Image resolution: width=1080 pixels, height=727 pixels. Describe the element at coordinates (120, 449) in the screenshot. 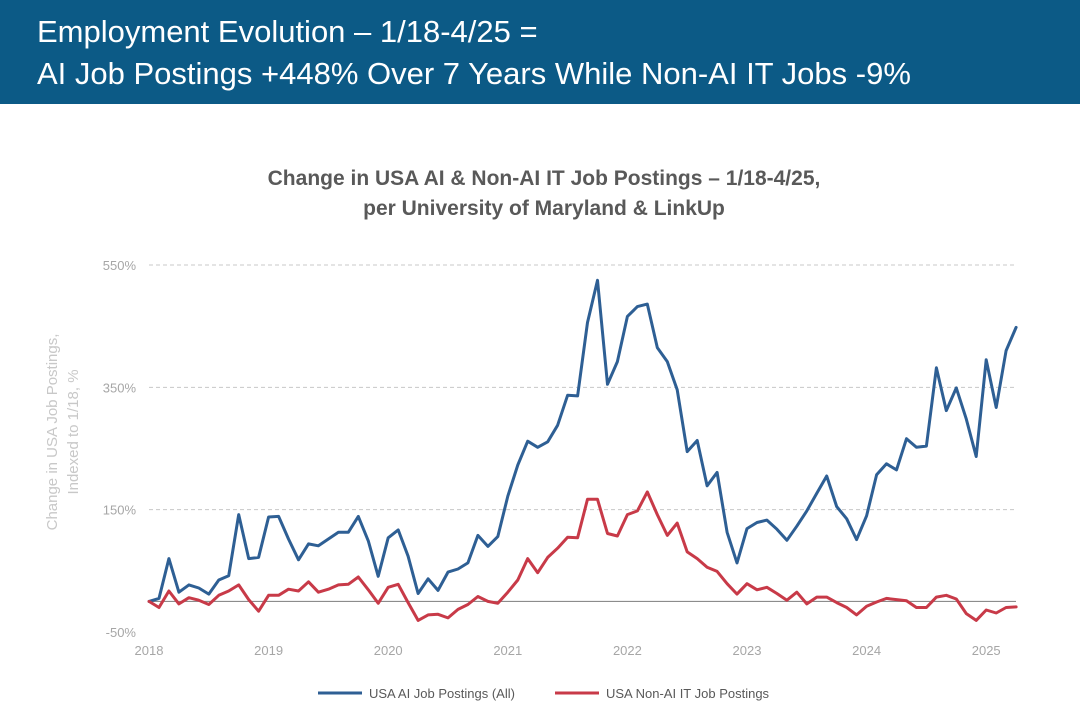

I see `y-axis-ticks: 550% 350% 150% -50%` at that location.